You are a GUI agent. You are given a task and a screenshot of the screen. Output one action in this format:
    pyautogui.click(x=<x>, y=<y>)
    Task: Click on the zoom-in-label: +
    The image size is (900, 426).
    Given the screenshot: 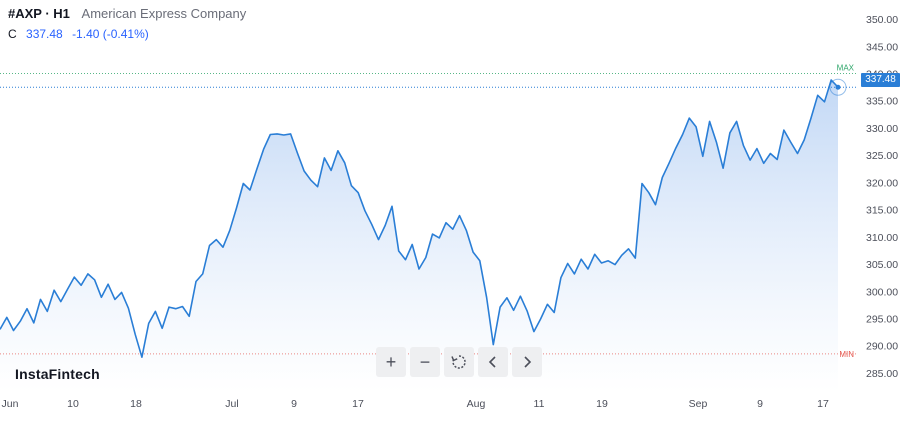 What is the action you would take?
    pyautogui.click(x=391, y=361)
    